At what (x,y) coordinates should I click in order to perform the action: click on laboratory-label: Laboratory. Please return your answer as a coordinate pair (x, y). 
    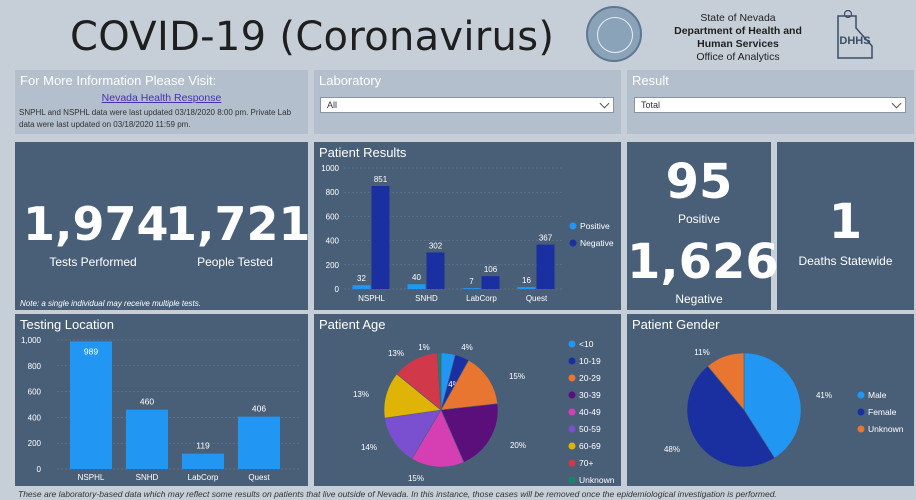
    Looking at the image, I should click on (350, 80).